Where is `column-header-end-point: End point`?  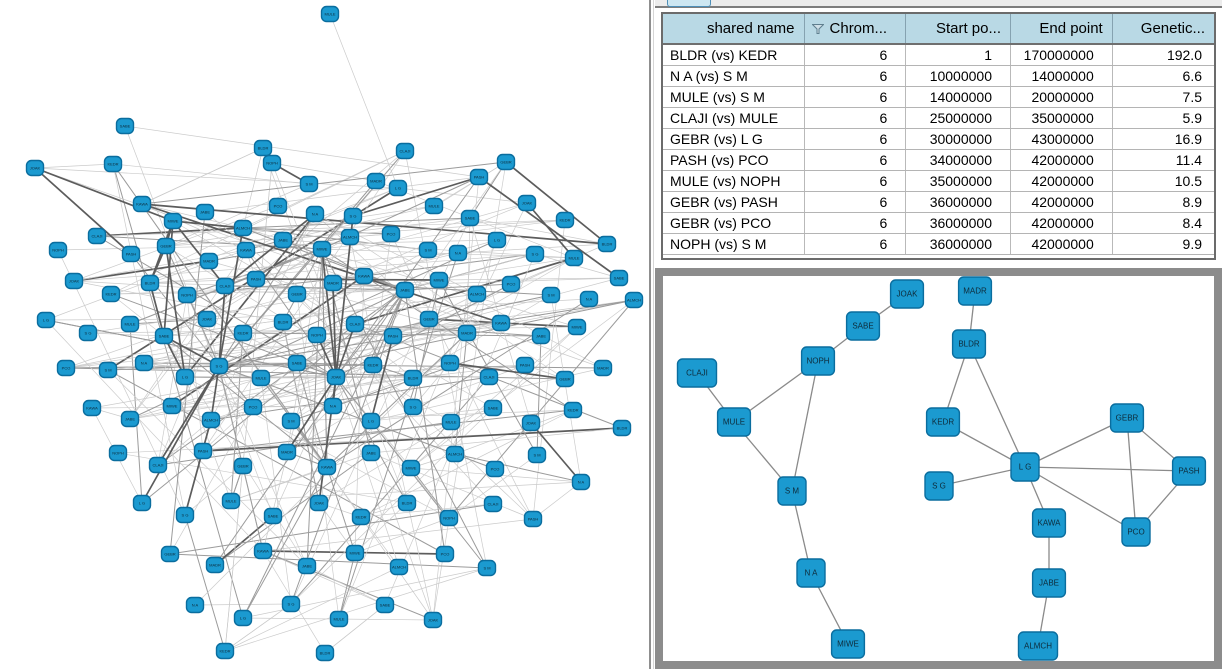
column-header-end-point: End point is located at coordinates (1061, 29).